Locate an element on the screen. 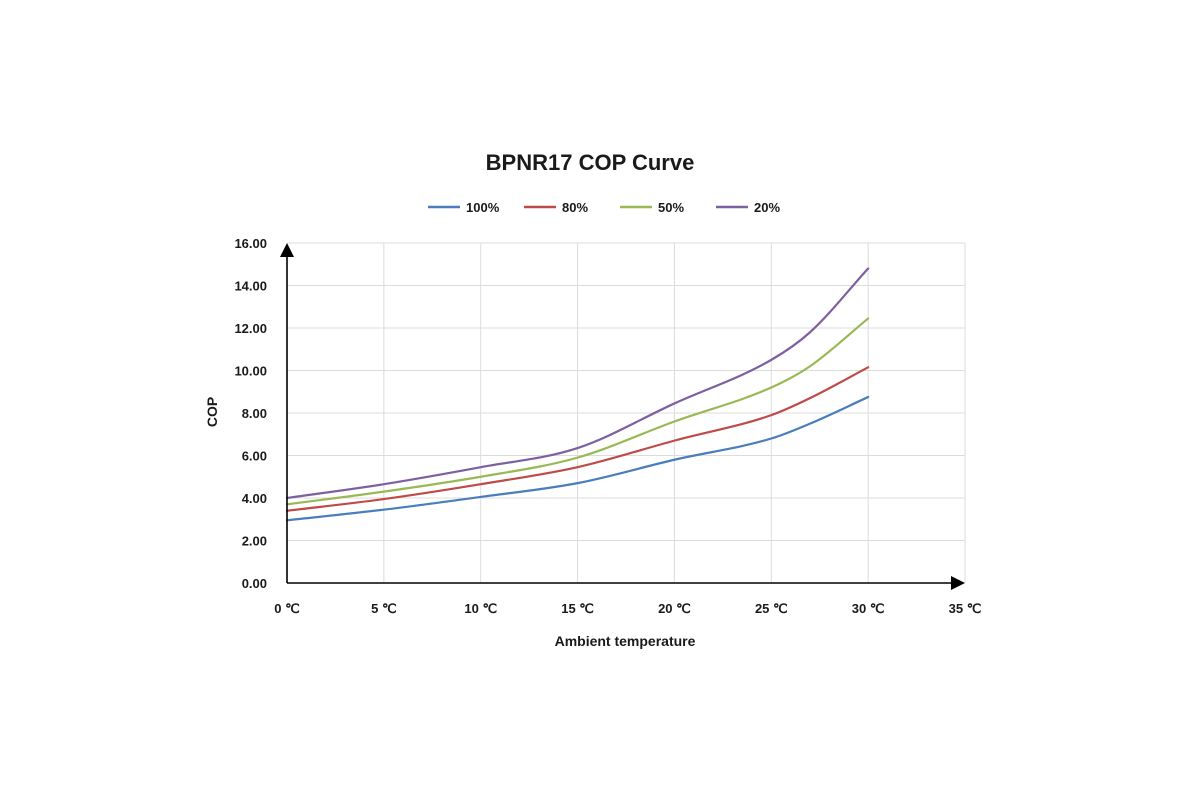  legend-item: 100% is located at coordinates (464, 207).